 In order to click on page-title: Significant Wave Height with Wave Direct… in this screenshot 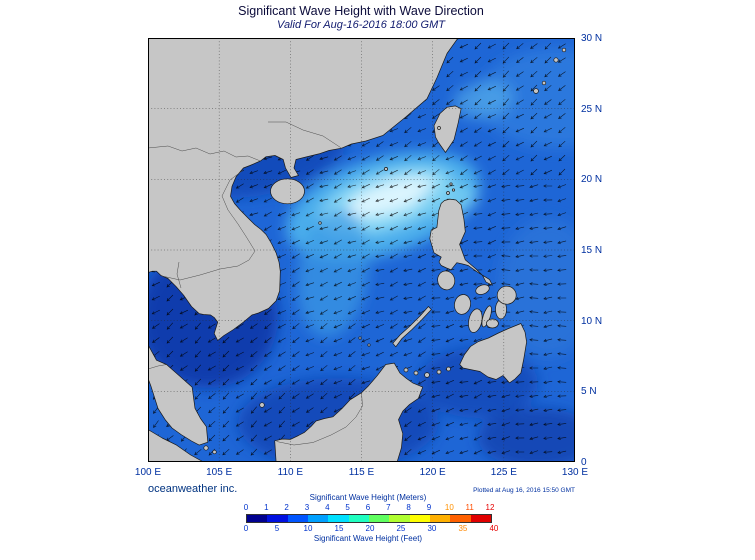, I will do `click(361, 11)`.